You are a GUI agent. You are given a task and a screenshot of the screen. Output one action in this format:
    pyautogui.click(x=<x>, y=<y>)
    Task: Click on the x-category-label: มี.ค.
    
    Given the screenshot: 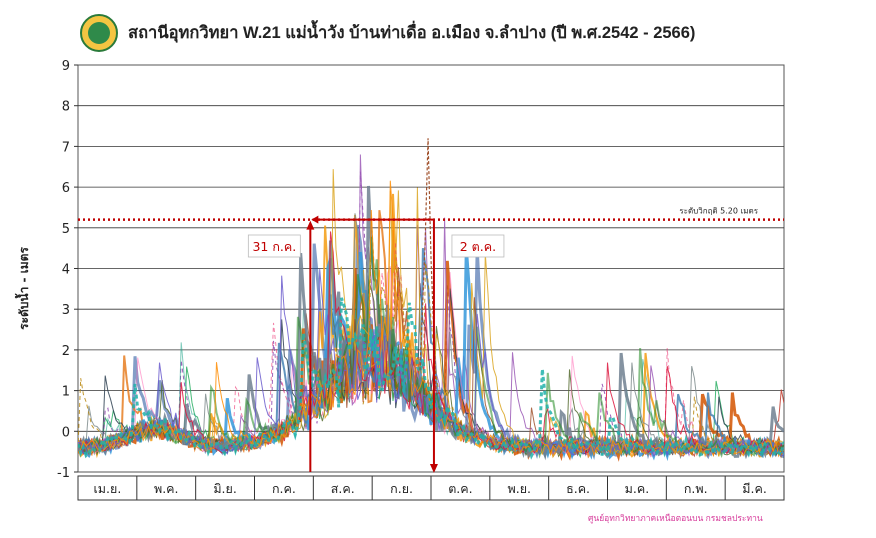 What is the action you would take?
    pyautogui.click(x=754, y=488)
    